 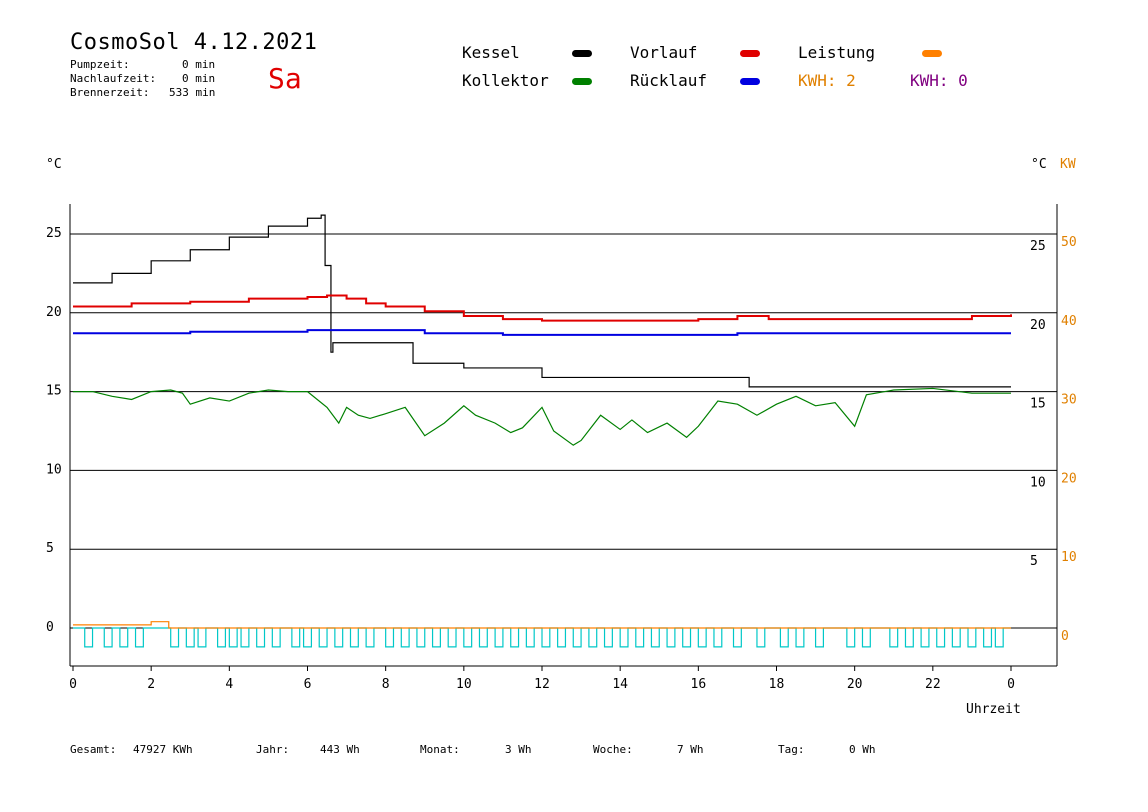 What do you see at coordinates (750, 81) in the screenshot?
I see `legend-ruecklauf-swatch` at bounding box center [750, 81].